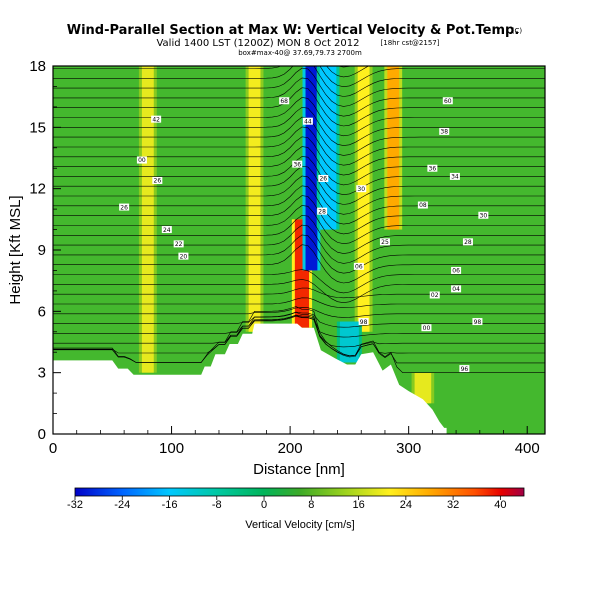 Image resolution: width=600 pixels, height=600 pixels. Describe the element at coordinates (42, 250) in the screenshot. I see `y-tick-label: 9` at that location.